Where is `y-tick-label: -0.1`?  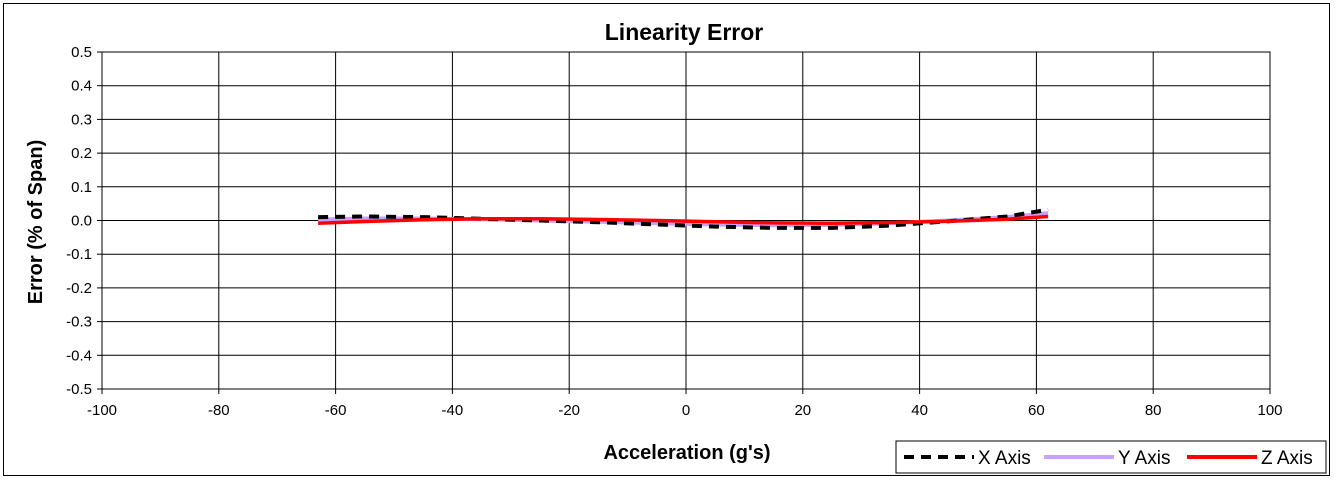
y-tick-label: -0.1 is located at coordinates (79, 254).